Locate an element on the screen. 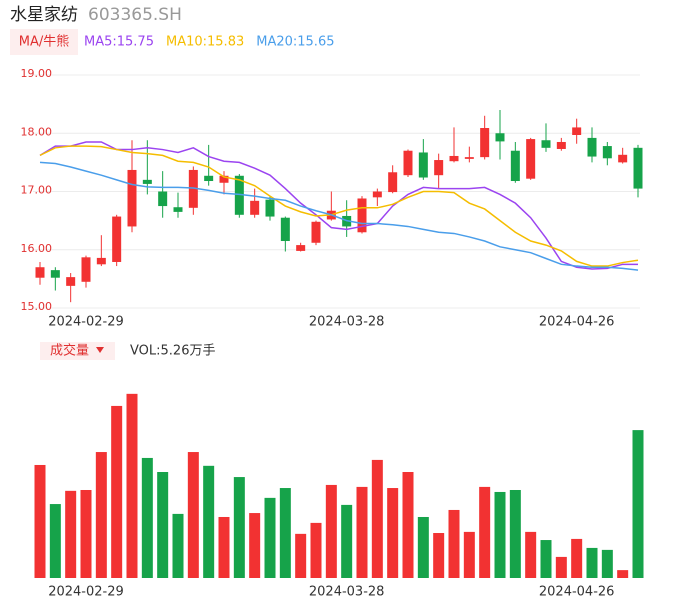 The height and width of the screenshot is (606, 686). volume-button-bg is located at coordinates (77, 351).